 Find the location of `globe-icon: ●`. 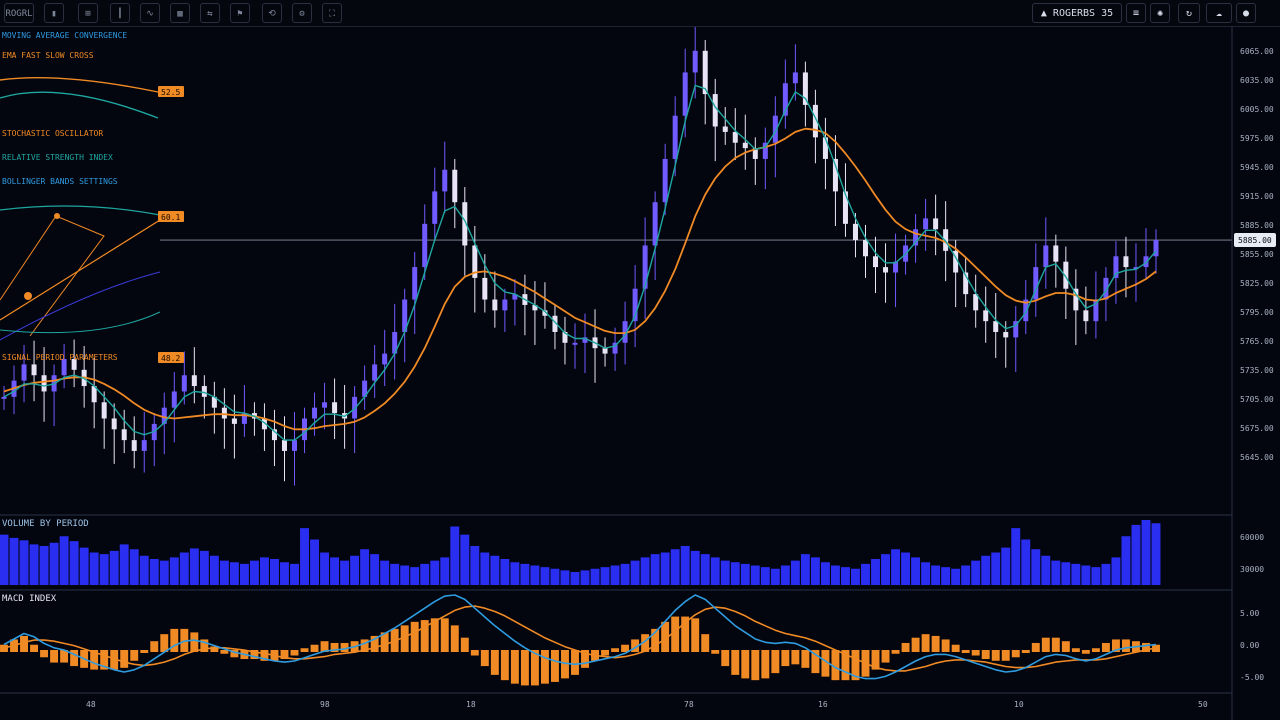

globe-icon: ● is located at coordinates (1246, 13).